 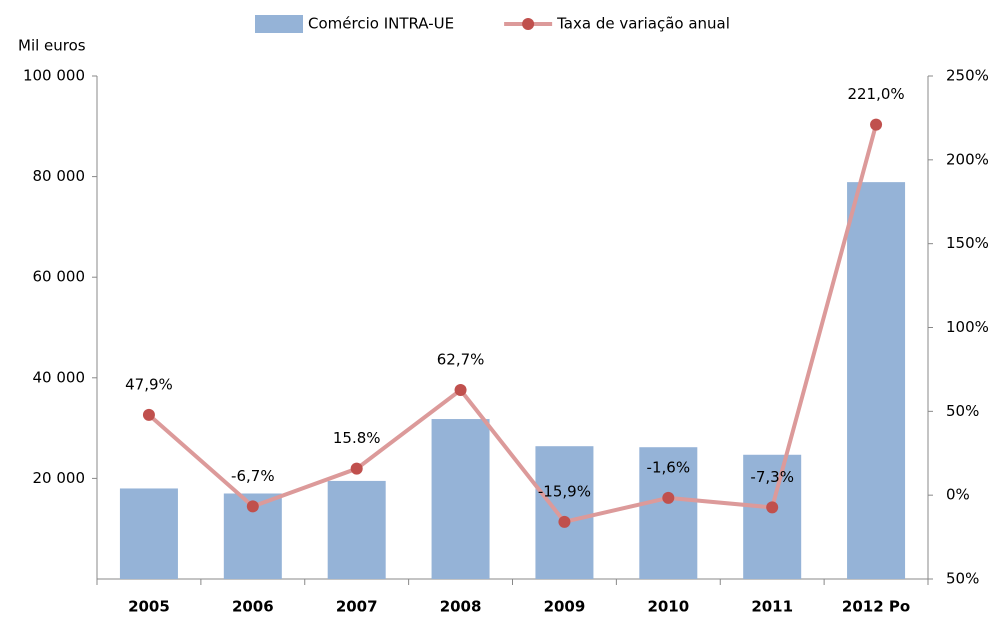 What do you see at coordinates (967, 159) in the screenshot?
I see `y2-tick-label: 200%` at bounding box center [967, 159].